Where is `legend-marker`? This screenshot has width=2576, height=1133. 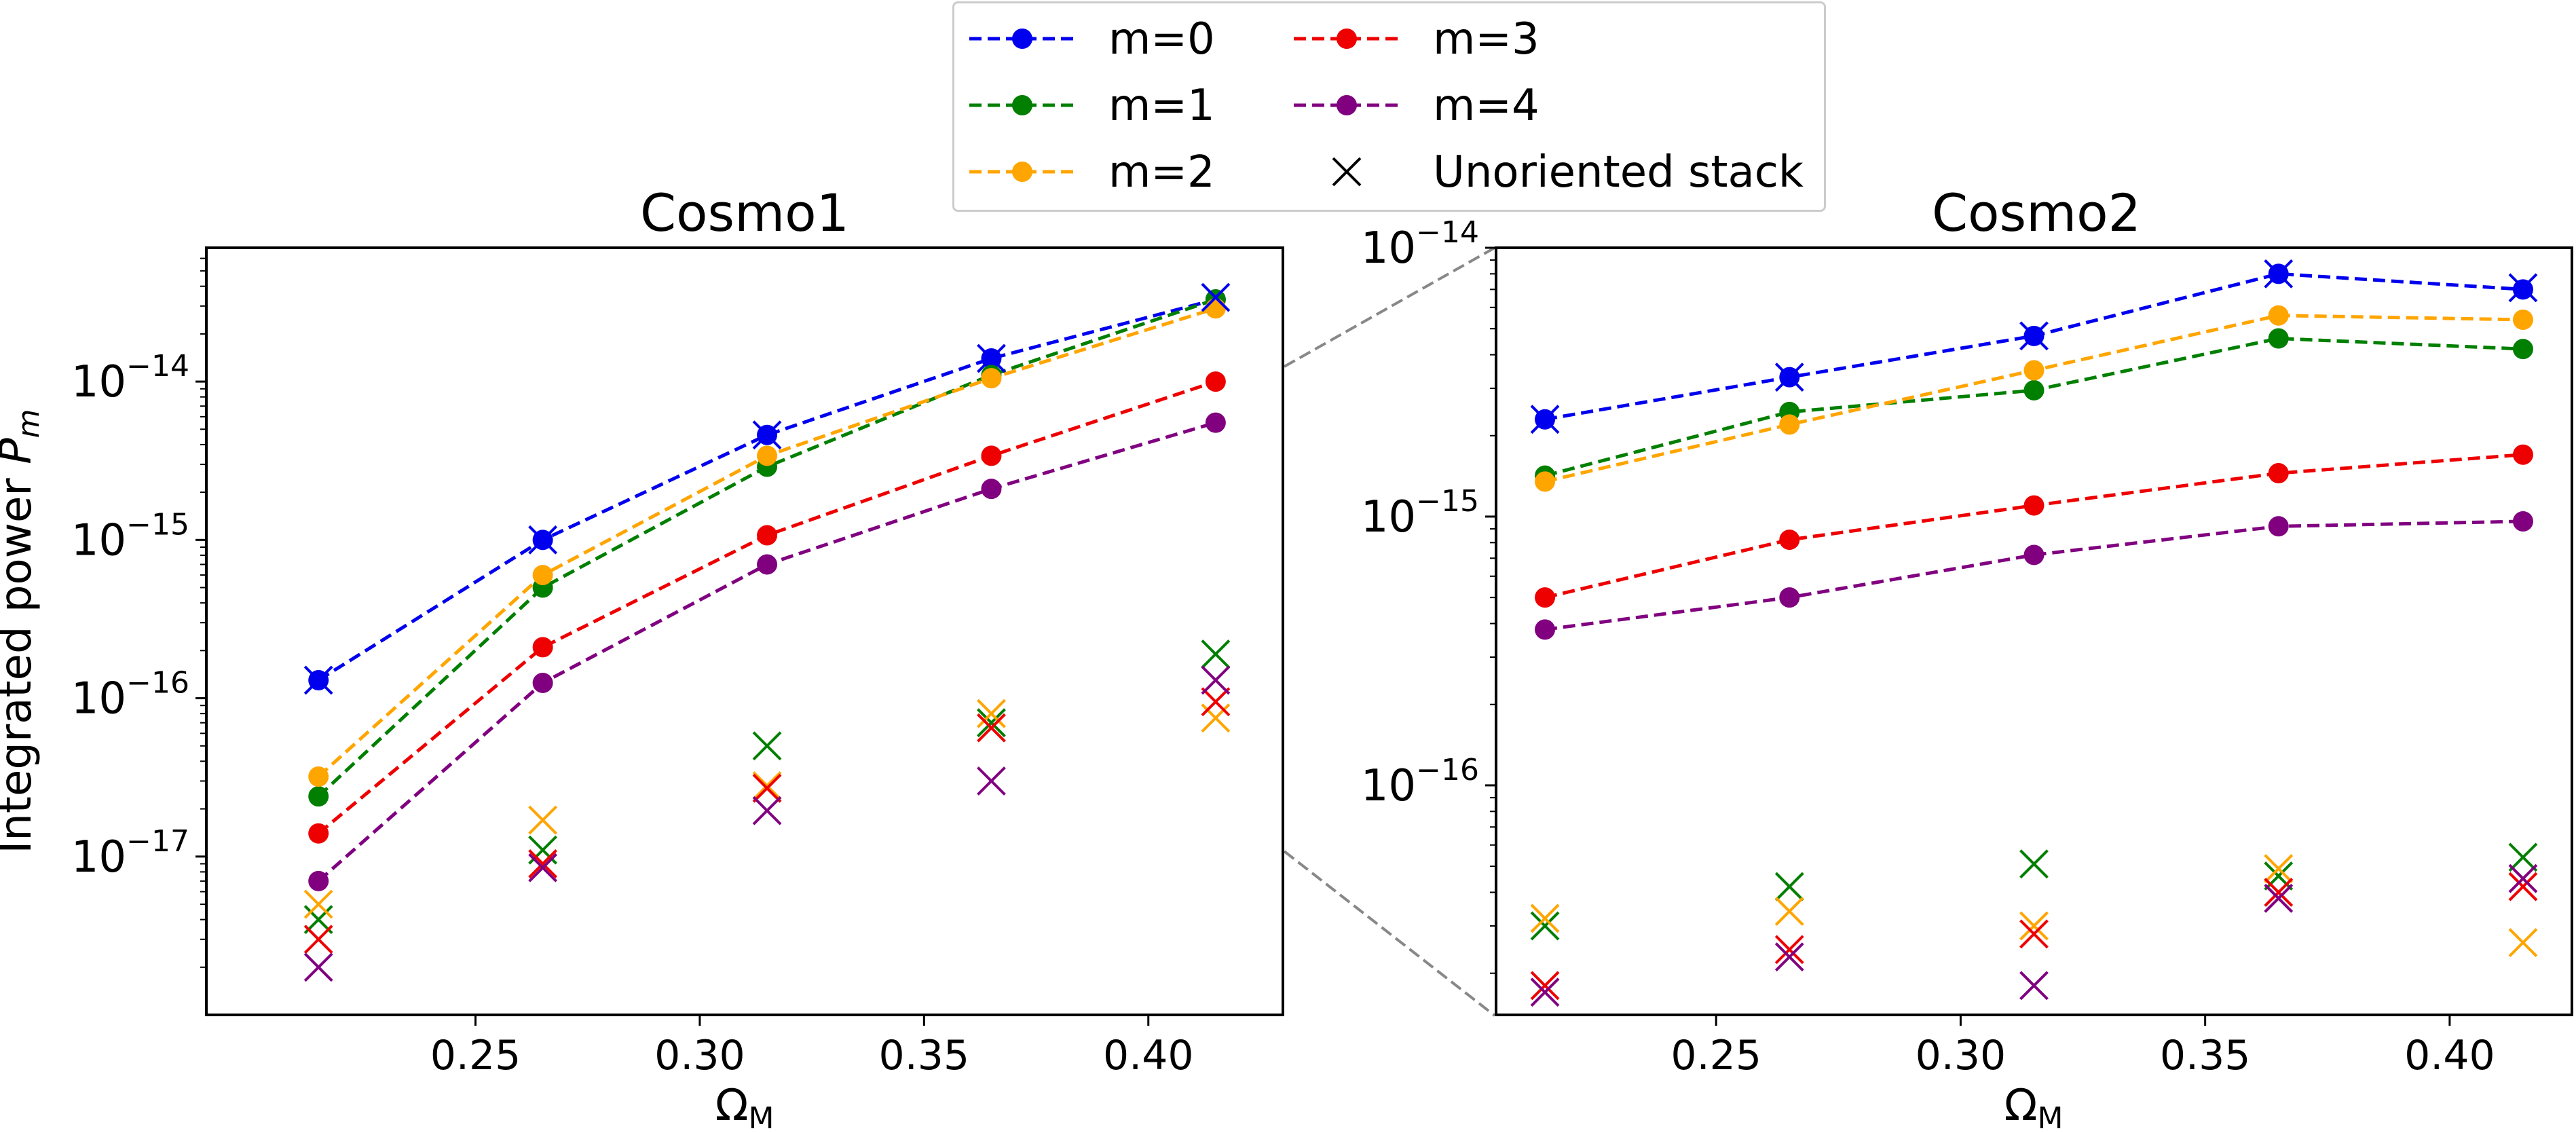
legend-marker is located at coordinates (1347, 172).